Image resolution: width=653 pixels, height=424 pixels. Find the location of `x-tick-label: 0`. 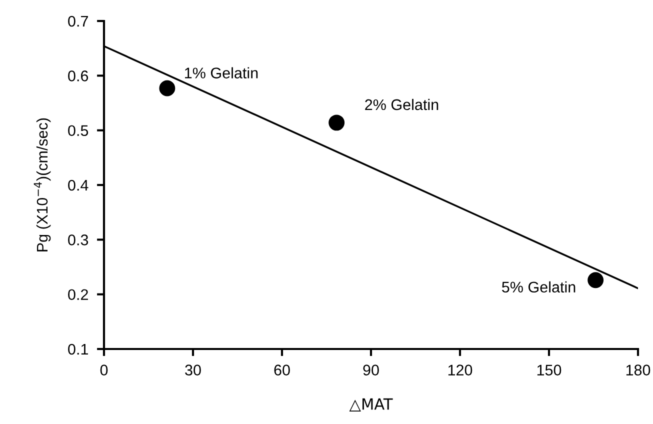

x-tick-label: 0 is located at coordinates (104, 370).